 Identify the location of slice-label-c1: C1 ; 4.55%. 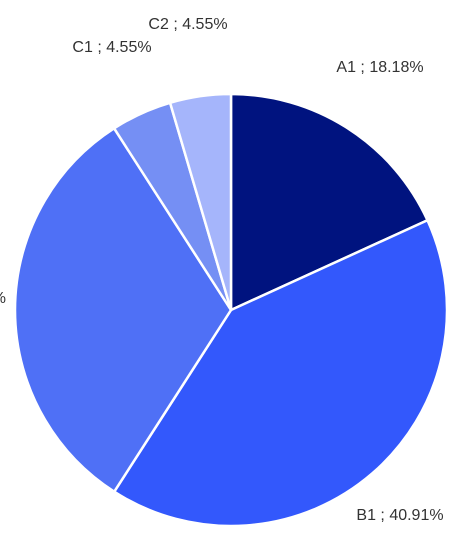
(111, 47).